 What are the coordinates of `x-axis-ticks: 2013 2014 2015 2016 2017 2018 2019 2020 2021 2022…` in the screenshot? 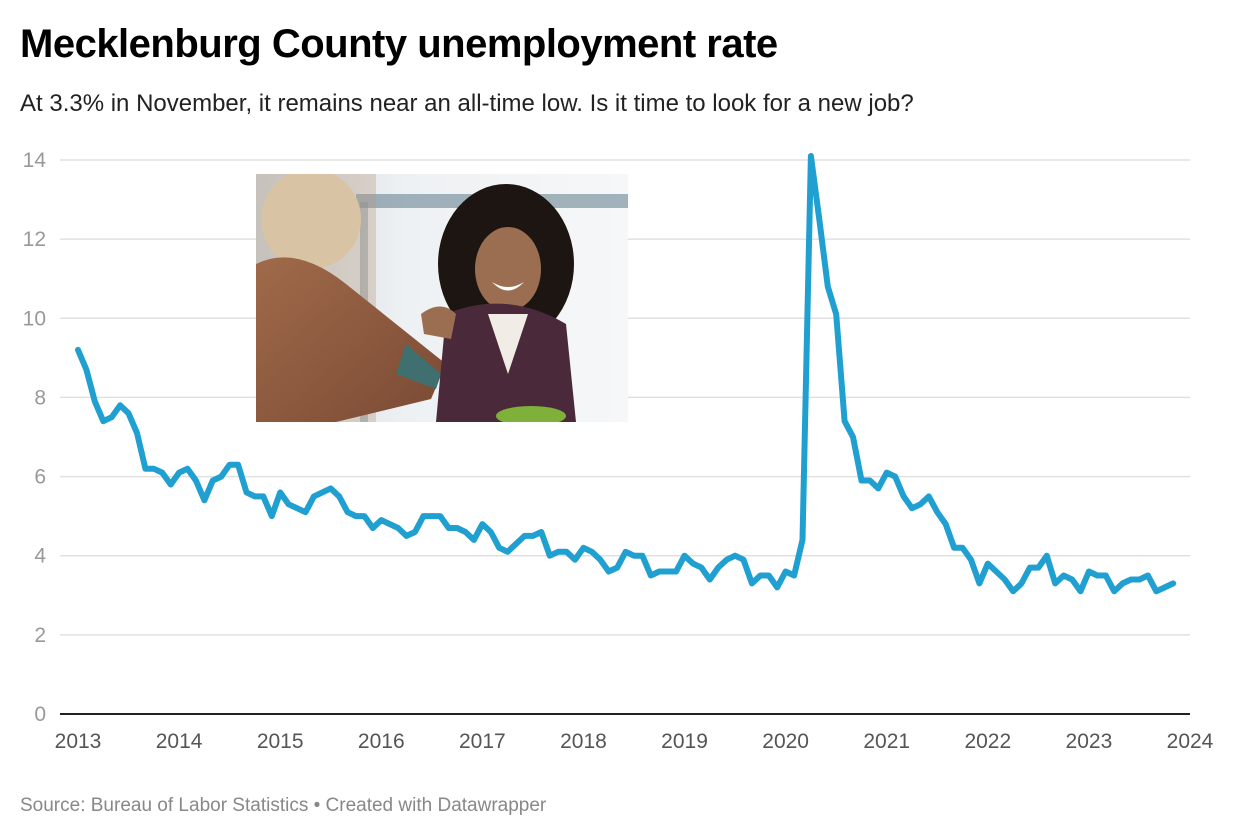 It's located at (634, 741).